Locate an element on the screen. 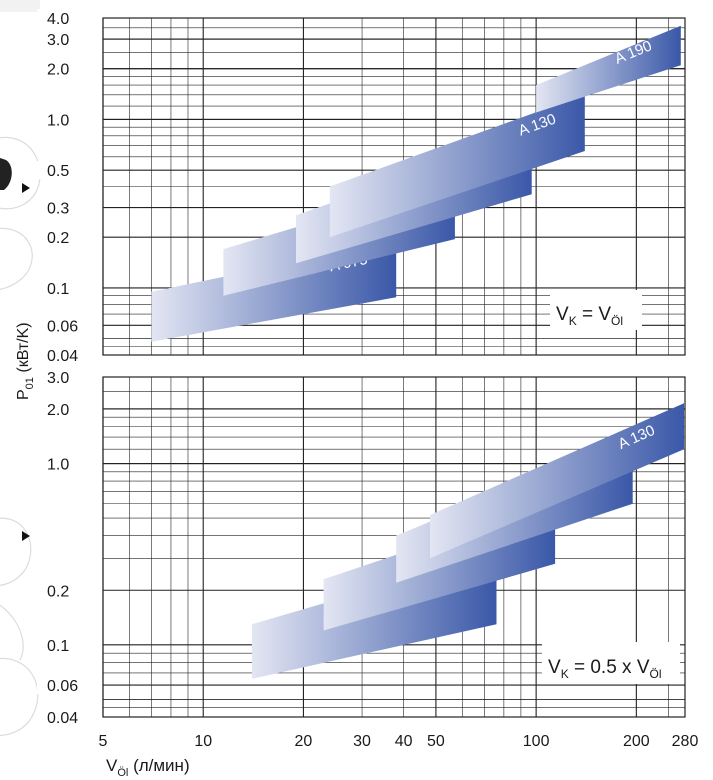 This screenshot has height=780, width=713. lower-annotation-box is located at coordinates (611, 663).